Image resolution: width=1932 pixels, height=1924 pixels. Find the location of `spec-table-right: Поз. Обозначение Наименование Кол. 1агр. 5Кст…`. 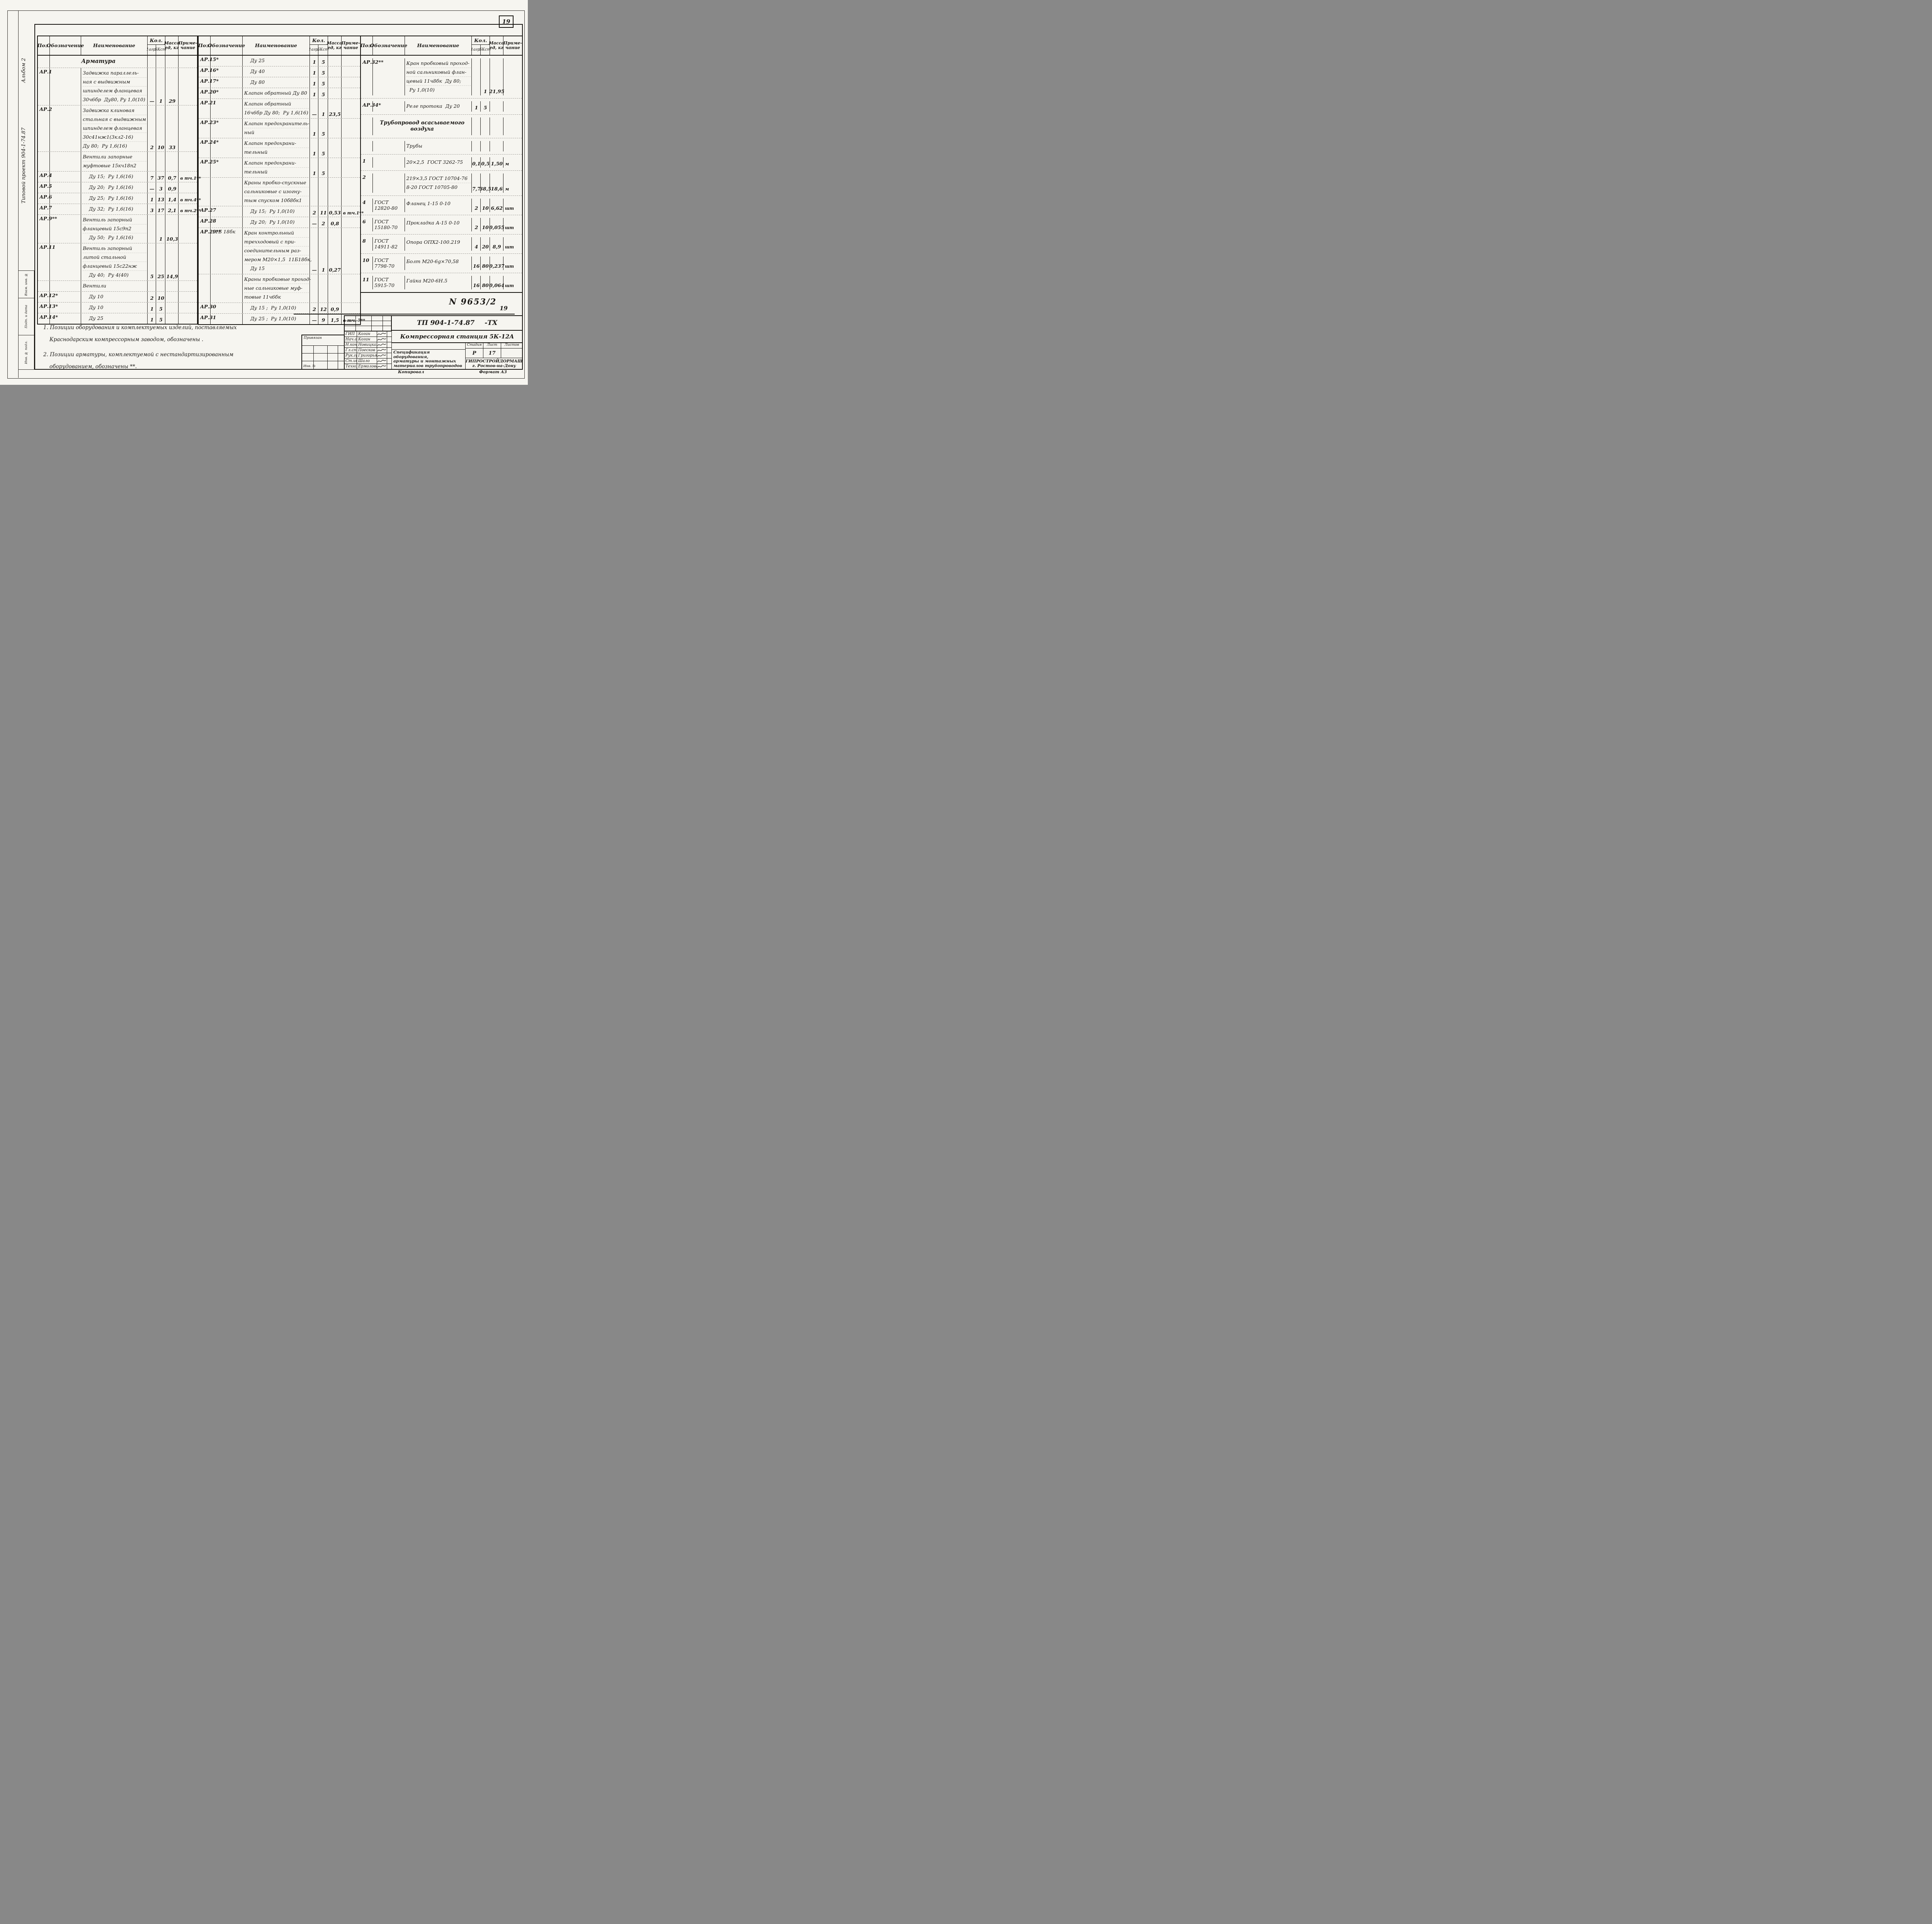

spec-table-right: Поз. Обозначение Наименование Кол. 1агр. 5Кст… is located at coordinates (442, 164).